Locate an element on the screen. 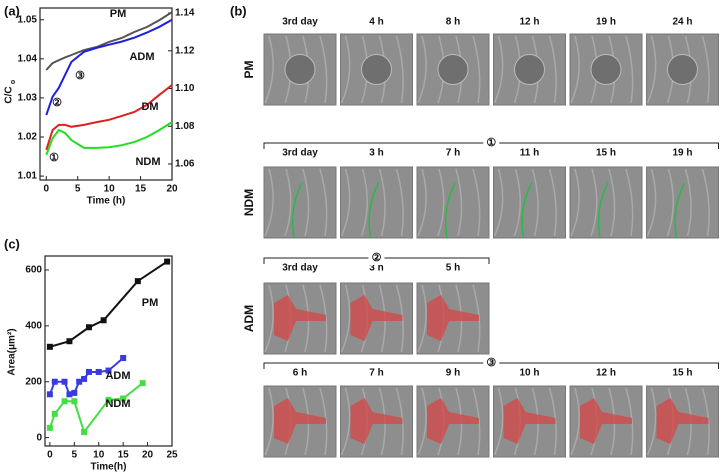 This screenshot has height=474, width=722. y-tick-label: 1.02 is located at coordinates (28, 137).